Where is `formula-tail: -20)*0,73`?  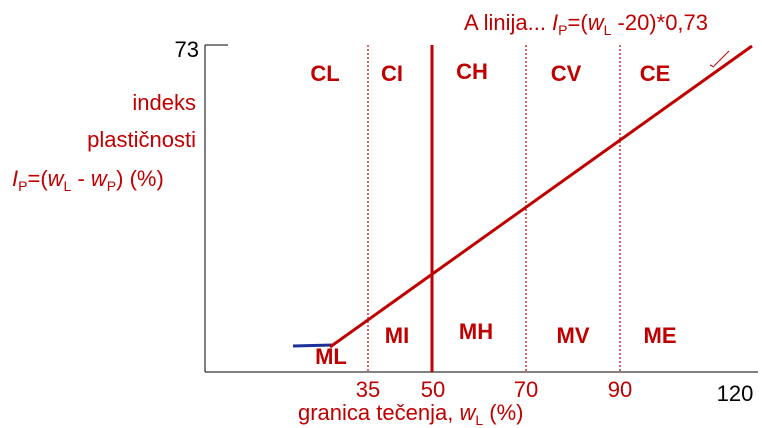
formula-tail: -20)*0,73 is located at coordinates (659, 22).